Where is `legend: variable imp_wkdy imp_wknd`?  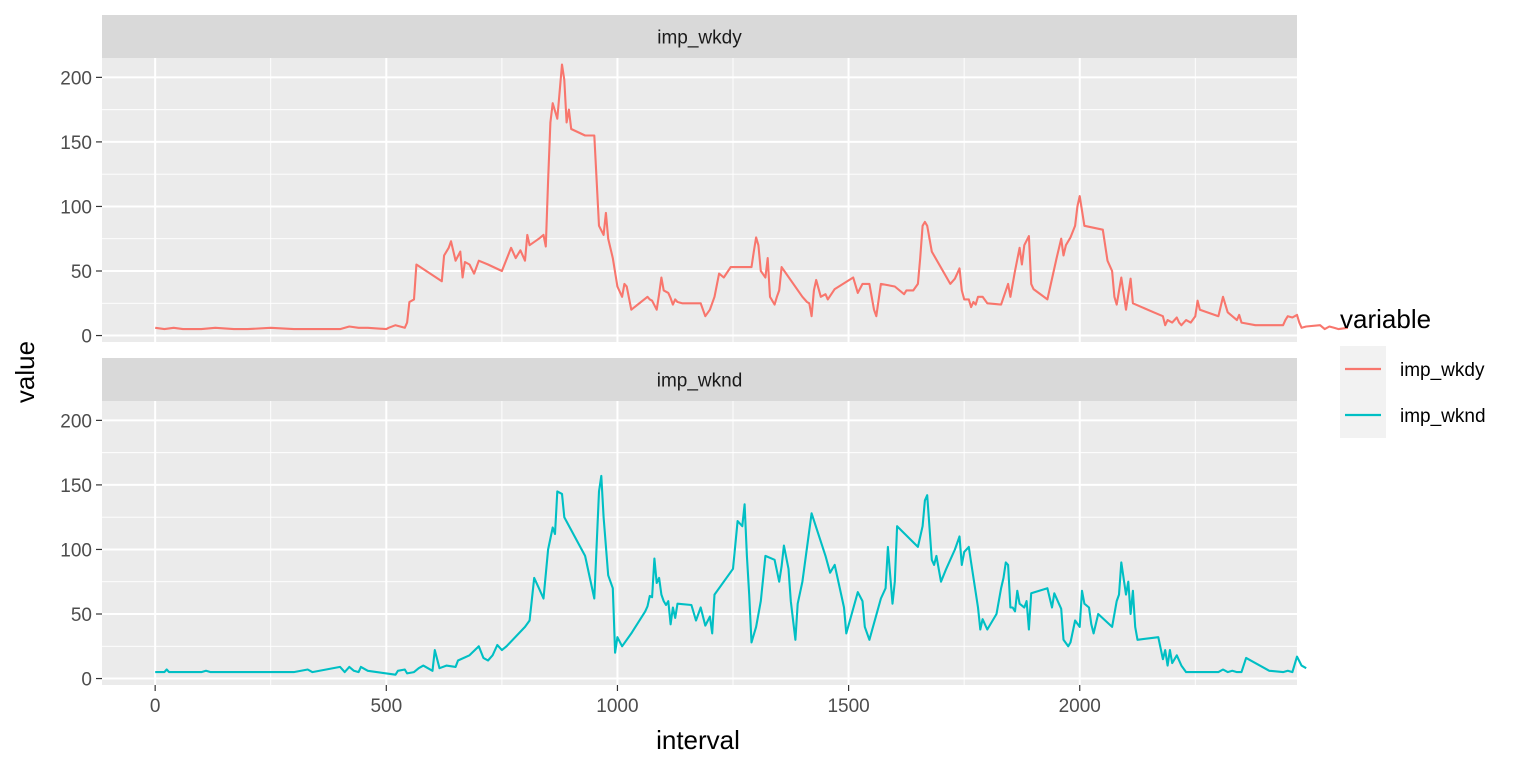
legend: variable imp_wkdy imp_wknd is located at coordinates (1413, 371).